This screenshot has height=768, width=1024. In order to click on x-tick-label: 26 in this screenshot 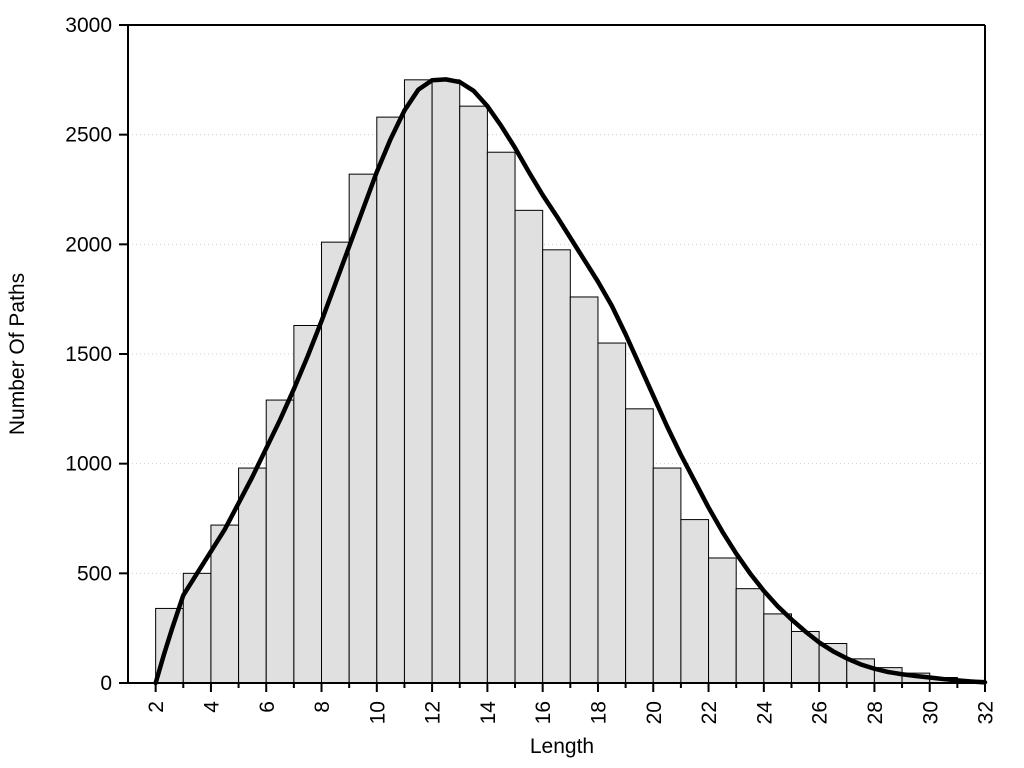, I will do `click(820, 712)`.